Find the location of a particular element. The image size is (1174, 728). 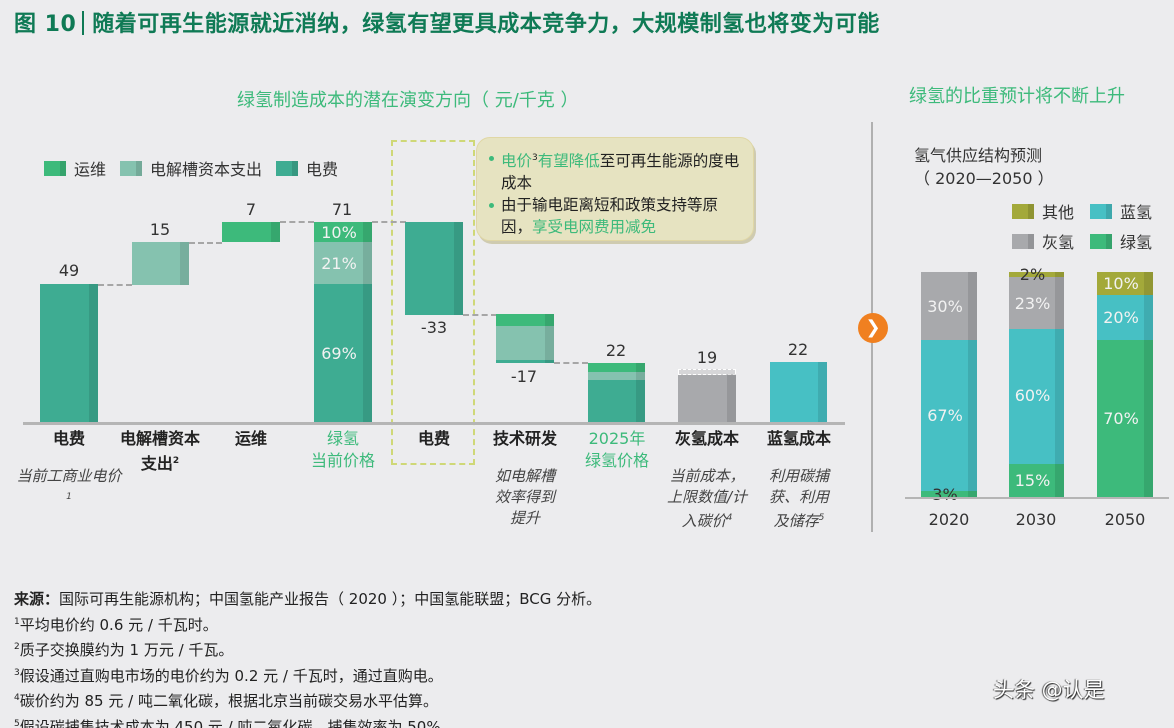

bar-current-green-h2-price: 10% 21% 69% is located at coordinates (343, 322).